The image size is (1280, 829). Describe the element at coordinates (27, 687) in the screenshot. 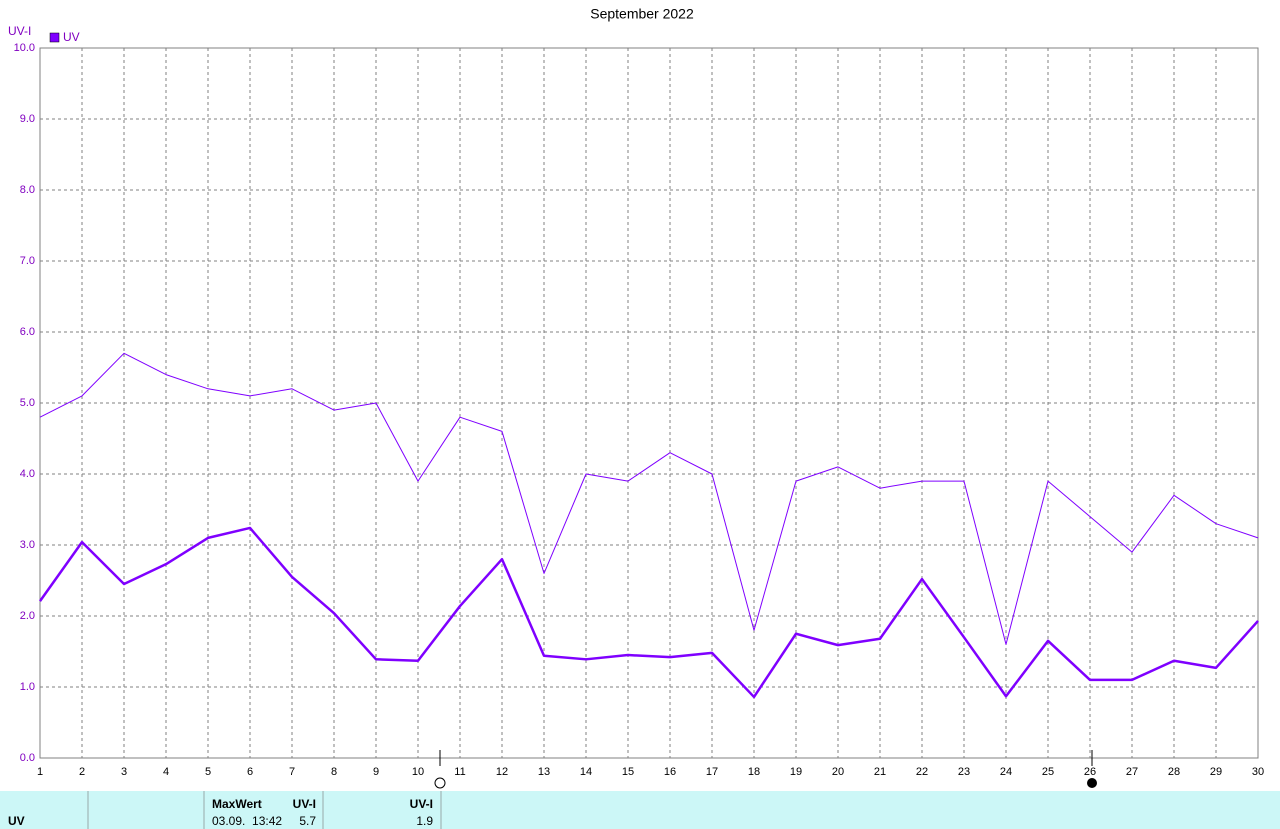

I see `y-tick-label: 1.0` at that location.